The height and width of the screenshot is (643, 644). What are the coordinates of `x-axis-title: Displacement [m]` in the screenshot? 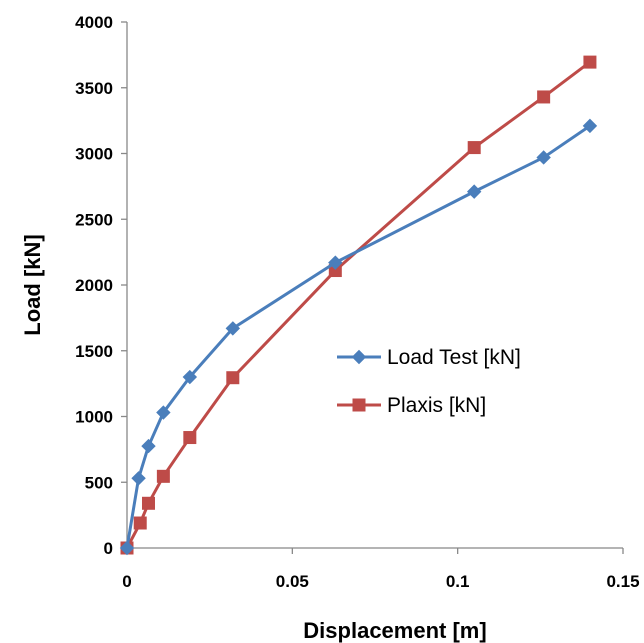 It's located at (394, 630).